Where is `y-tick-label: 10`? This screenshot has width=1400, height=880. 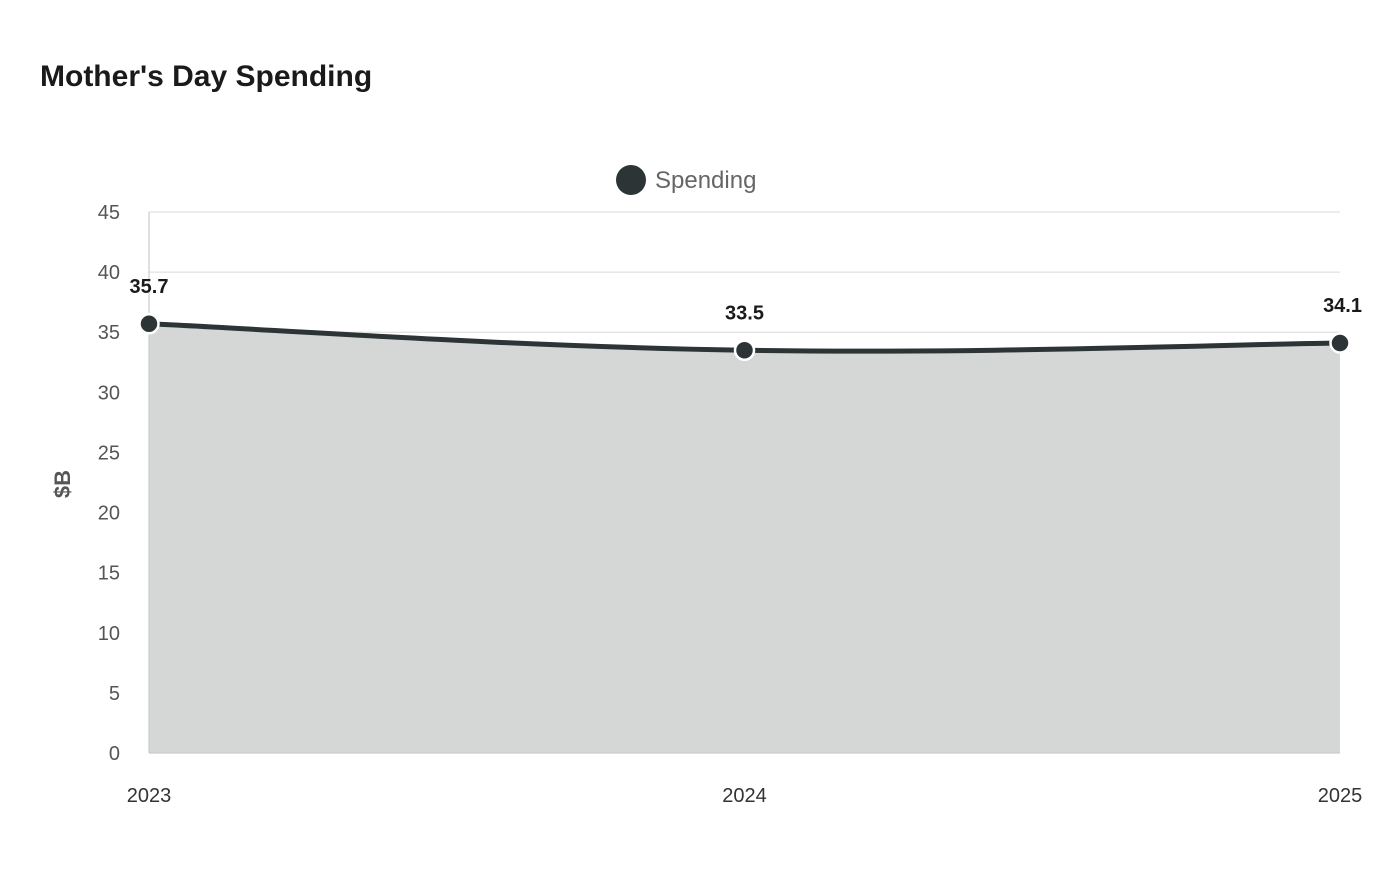 y-tick-label: 10 is located at coordinates (109, 634).